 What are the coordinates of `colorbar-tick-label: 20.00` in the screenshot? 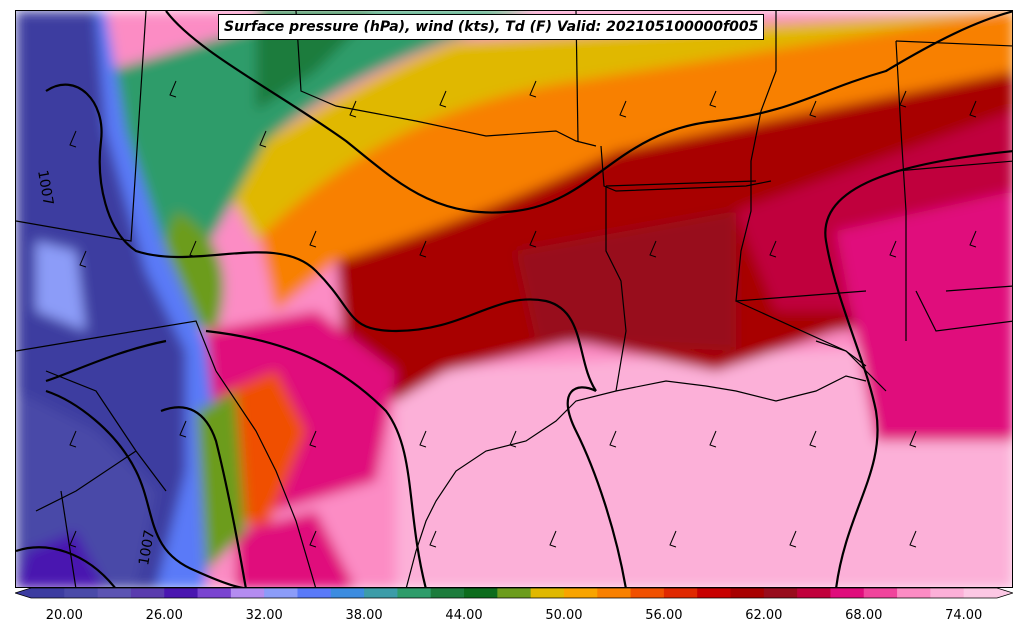 It's located at (64, 615).